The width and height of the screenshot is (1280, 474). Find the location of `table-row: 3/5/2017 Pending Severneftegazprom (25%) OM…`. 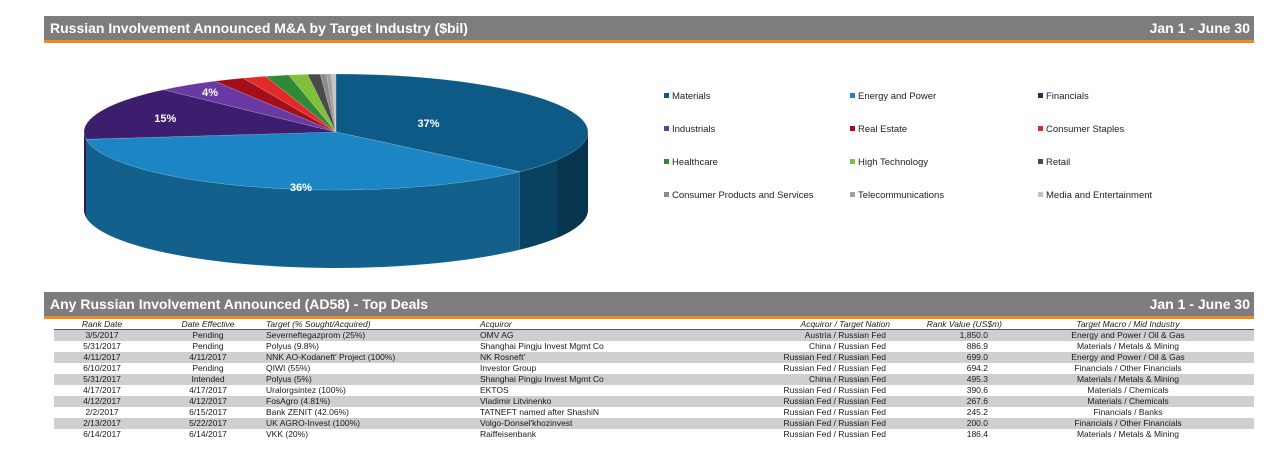

table-row: 3/5/2017 Pending Severneftegazprom (25%) OM… is located at coordinates (654, 335).